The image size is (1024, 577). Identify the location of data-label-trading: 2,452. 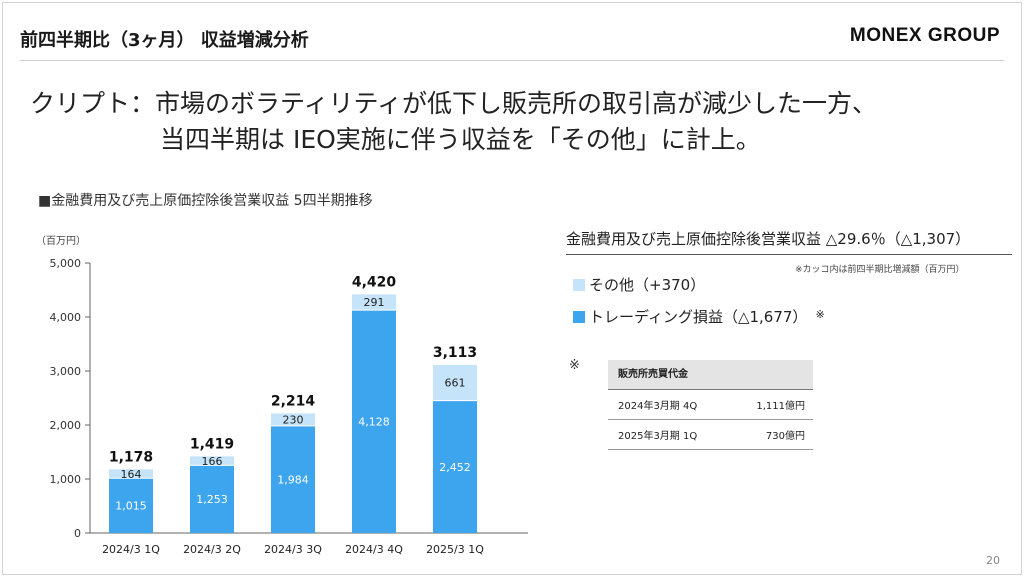
(455, 467).